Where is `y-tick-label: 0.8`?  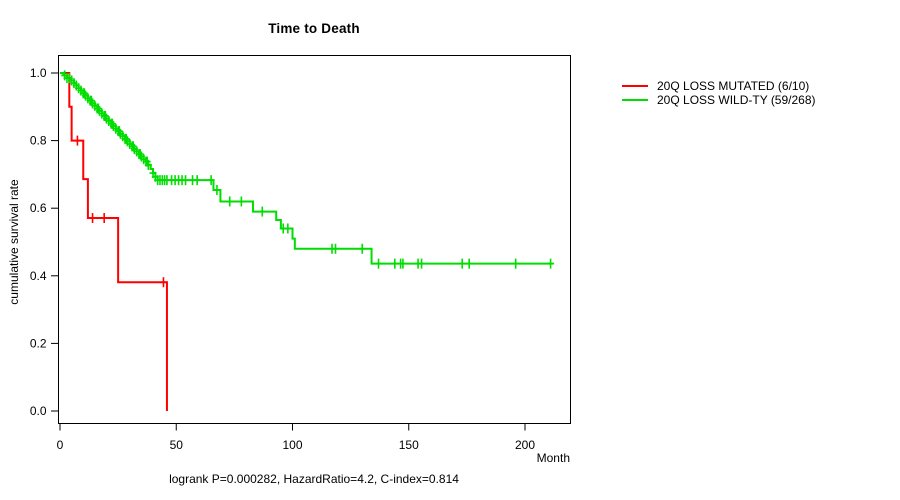
y-tick-label: 0.8 is located at coordinates (38, 141).